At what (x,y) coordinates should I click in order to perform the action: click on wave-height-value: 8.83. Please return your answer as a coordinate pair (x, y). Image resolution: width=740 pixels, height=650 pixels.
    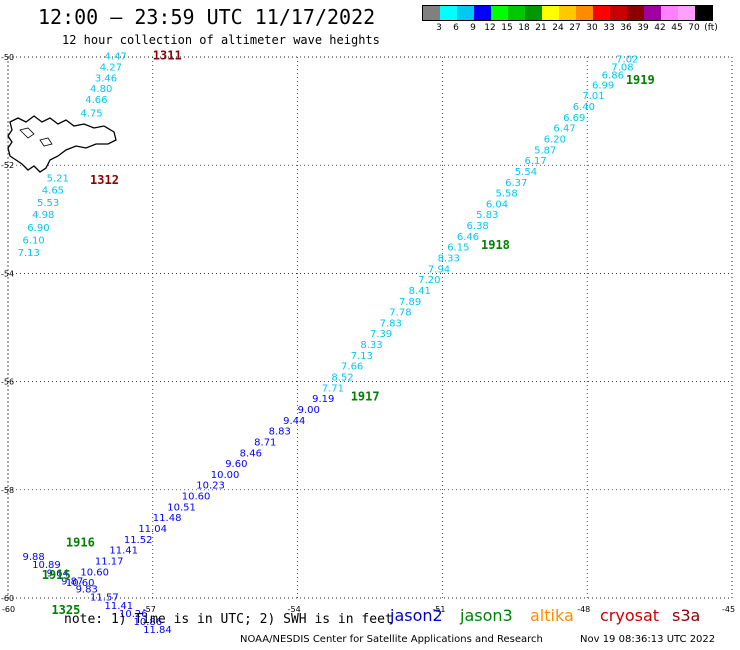
    Looking at the image, I should click on (280, 432).